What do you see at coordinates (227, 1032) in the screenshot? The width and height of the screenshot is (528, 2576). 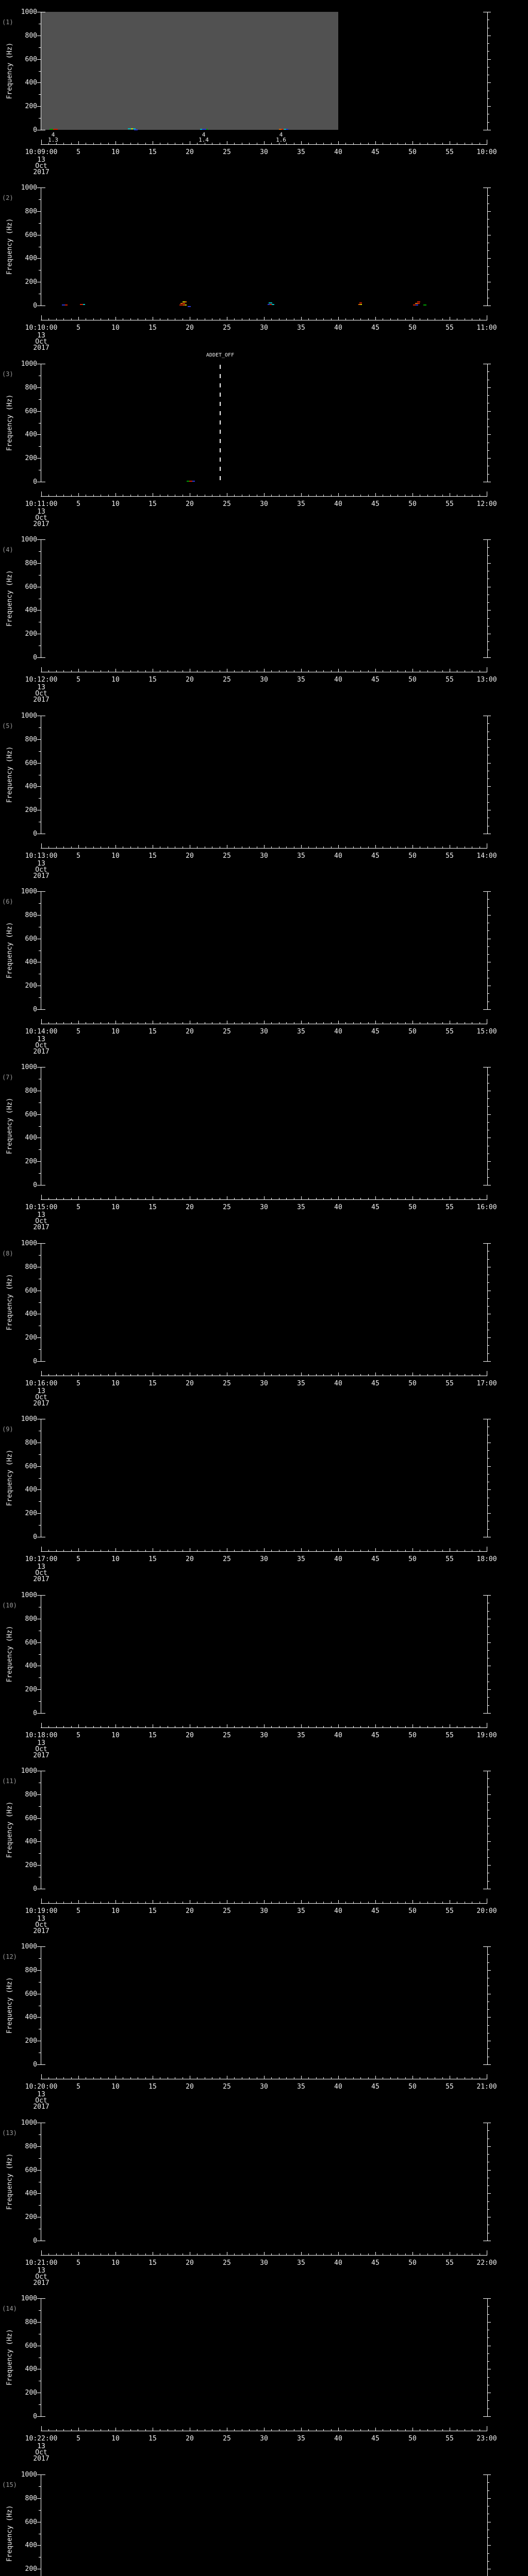 I see `x-axis-tick-label: 25` at bounding box center [227, 1032].